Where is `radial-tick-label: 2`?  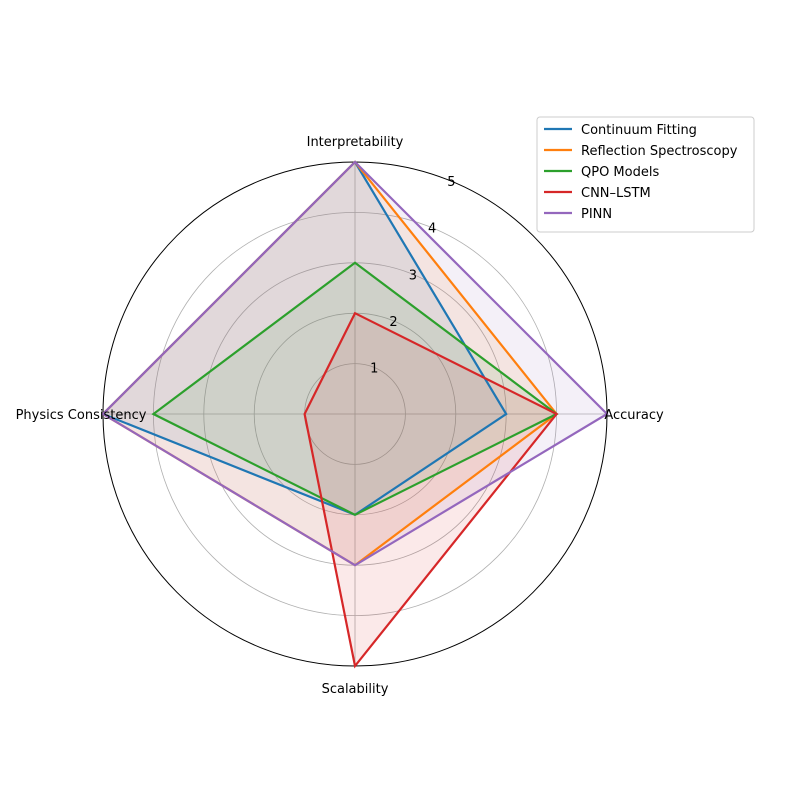 radial-tick-label: 2 is located at coordinates (393, 322).